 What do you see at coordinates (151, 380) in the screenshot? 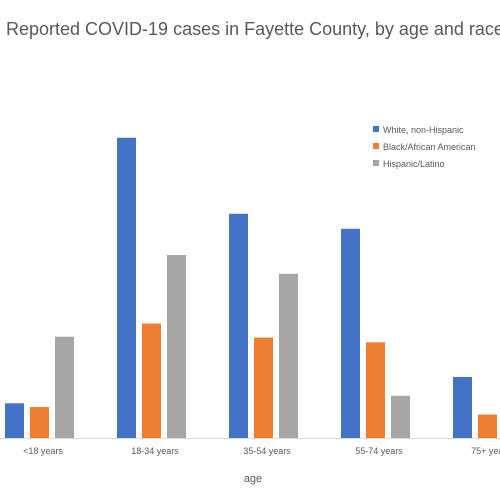
I see `bar-black-african-american-18-34-years` at bounding box center [151, 380].